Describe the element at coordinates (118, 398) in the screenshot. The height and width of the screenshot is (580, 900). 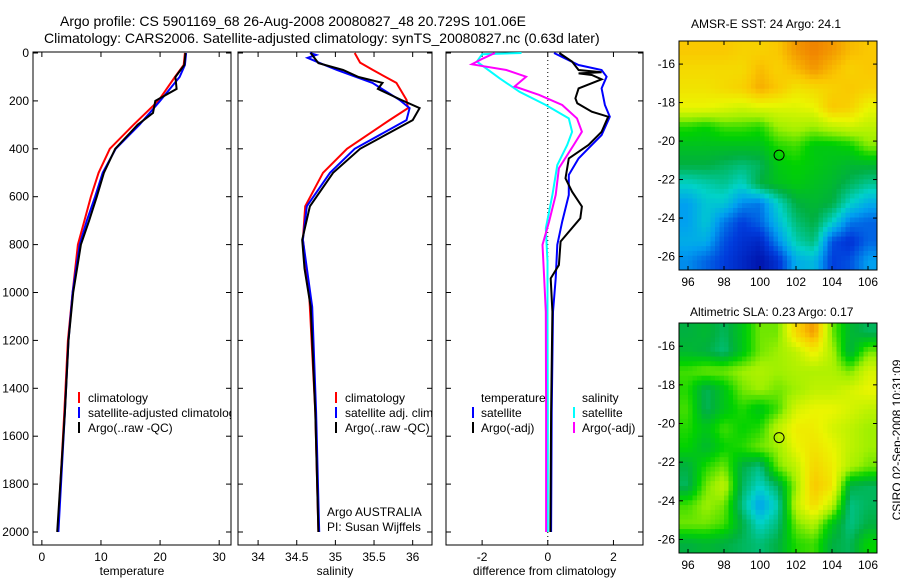
I see `legend-label: climatology` at that location.